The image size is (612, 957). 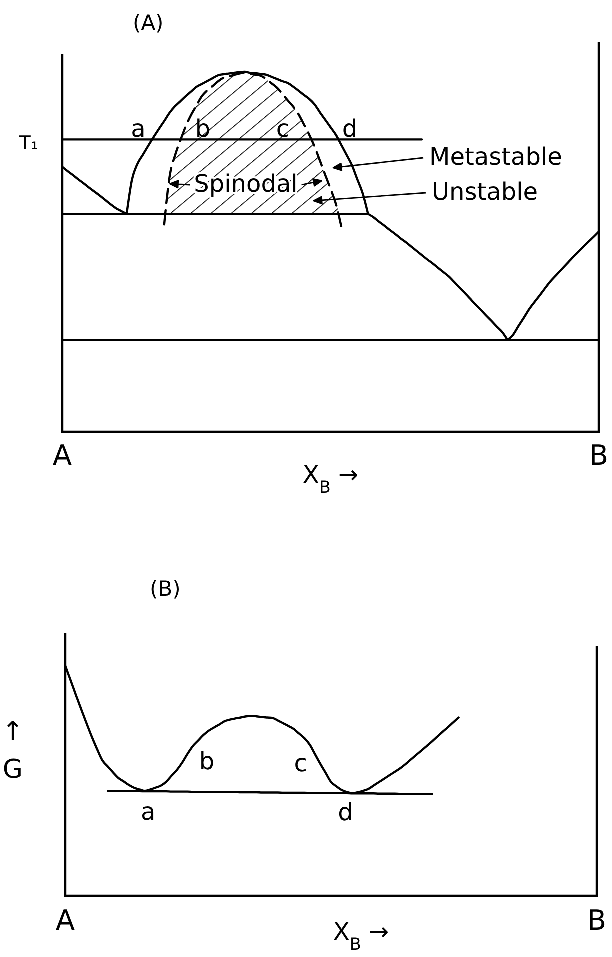 What do you see at coordinates (165, 589) in the screenshot?
I see `chart-title: (B)` at bounding box center [165, 589].